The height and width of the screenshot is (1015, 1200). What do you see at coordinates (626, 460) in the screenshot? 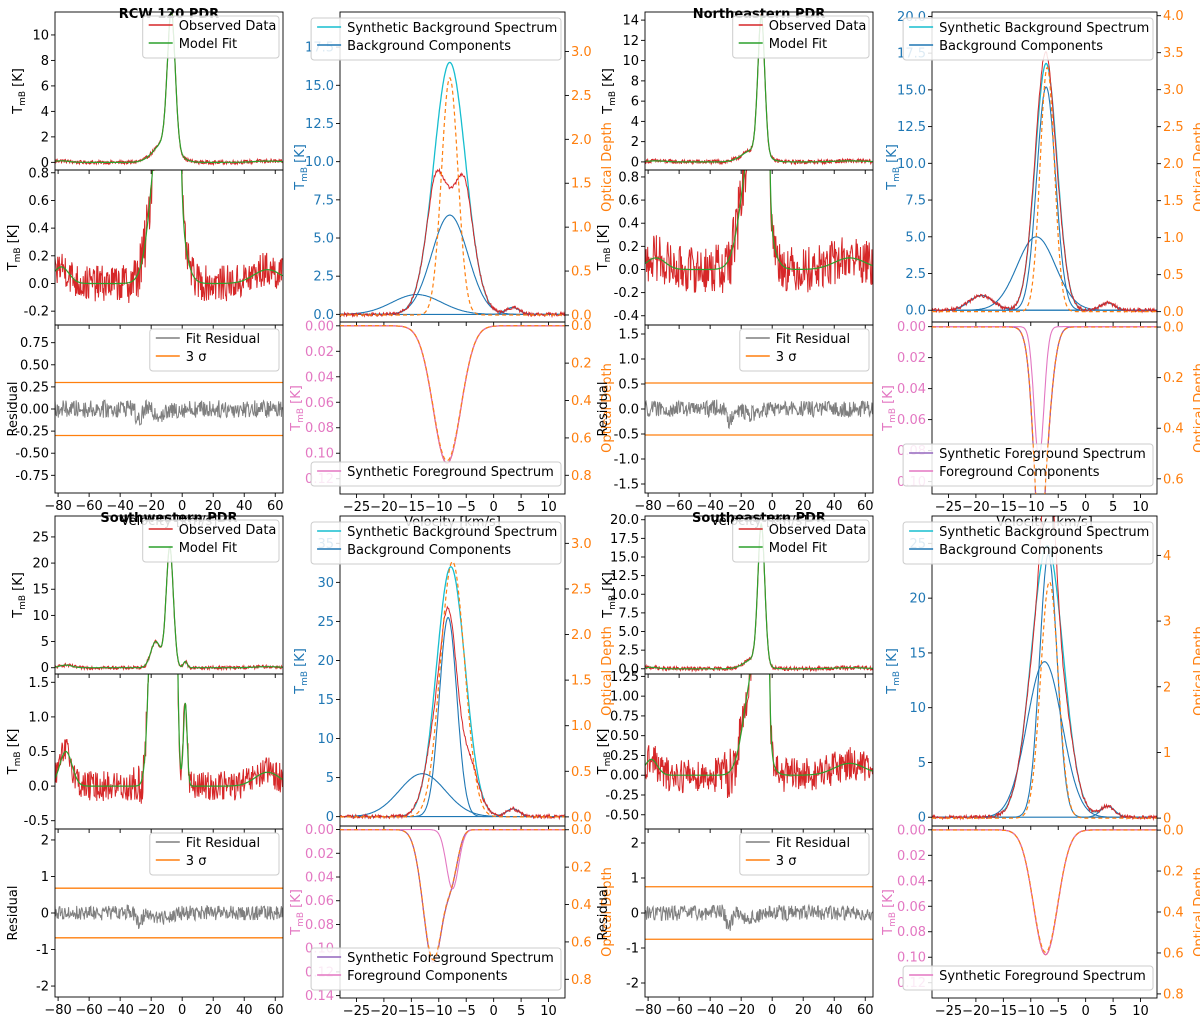
I see `y-tick-label: -1.0` at bounding box center [626, 460].